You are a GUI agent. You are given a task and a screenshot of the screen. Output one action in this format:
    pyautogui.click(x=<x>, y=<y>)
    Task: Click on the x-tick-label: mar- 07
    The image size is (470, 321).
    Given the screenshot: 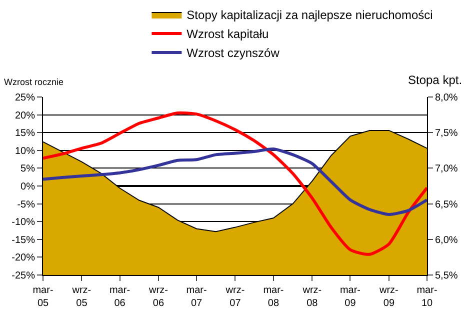 What is the action you would take?
    pyautogui.click(x=196, y=297)
    